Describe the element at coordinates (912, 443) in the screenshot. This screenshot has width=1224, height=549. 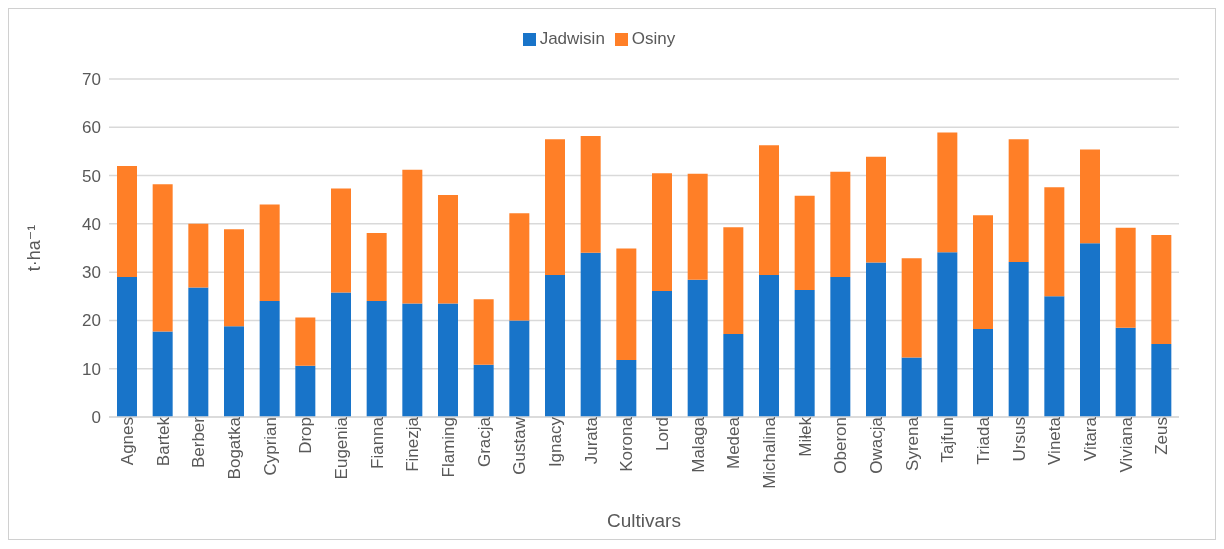
I see `x-tick-label: Syrena` at that location.